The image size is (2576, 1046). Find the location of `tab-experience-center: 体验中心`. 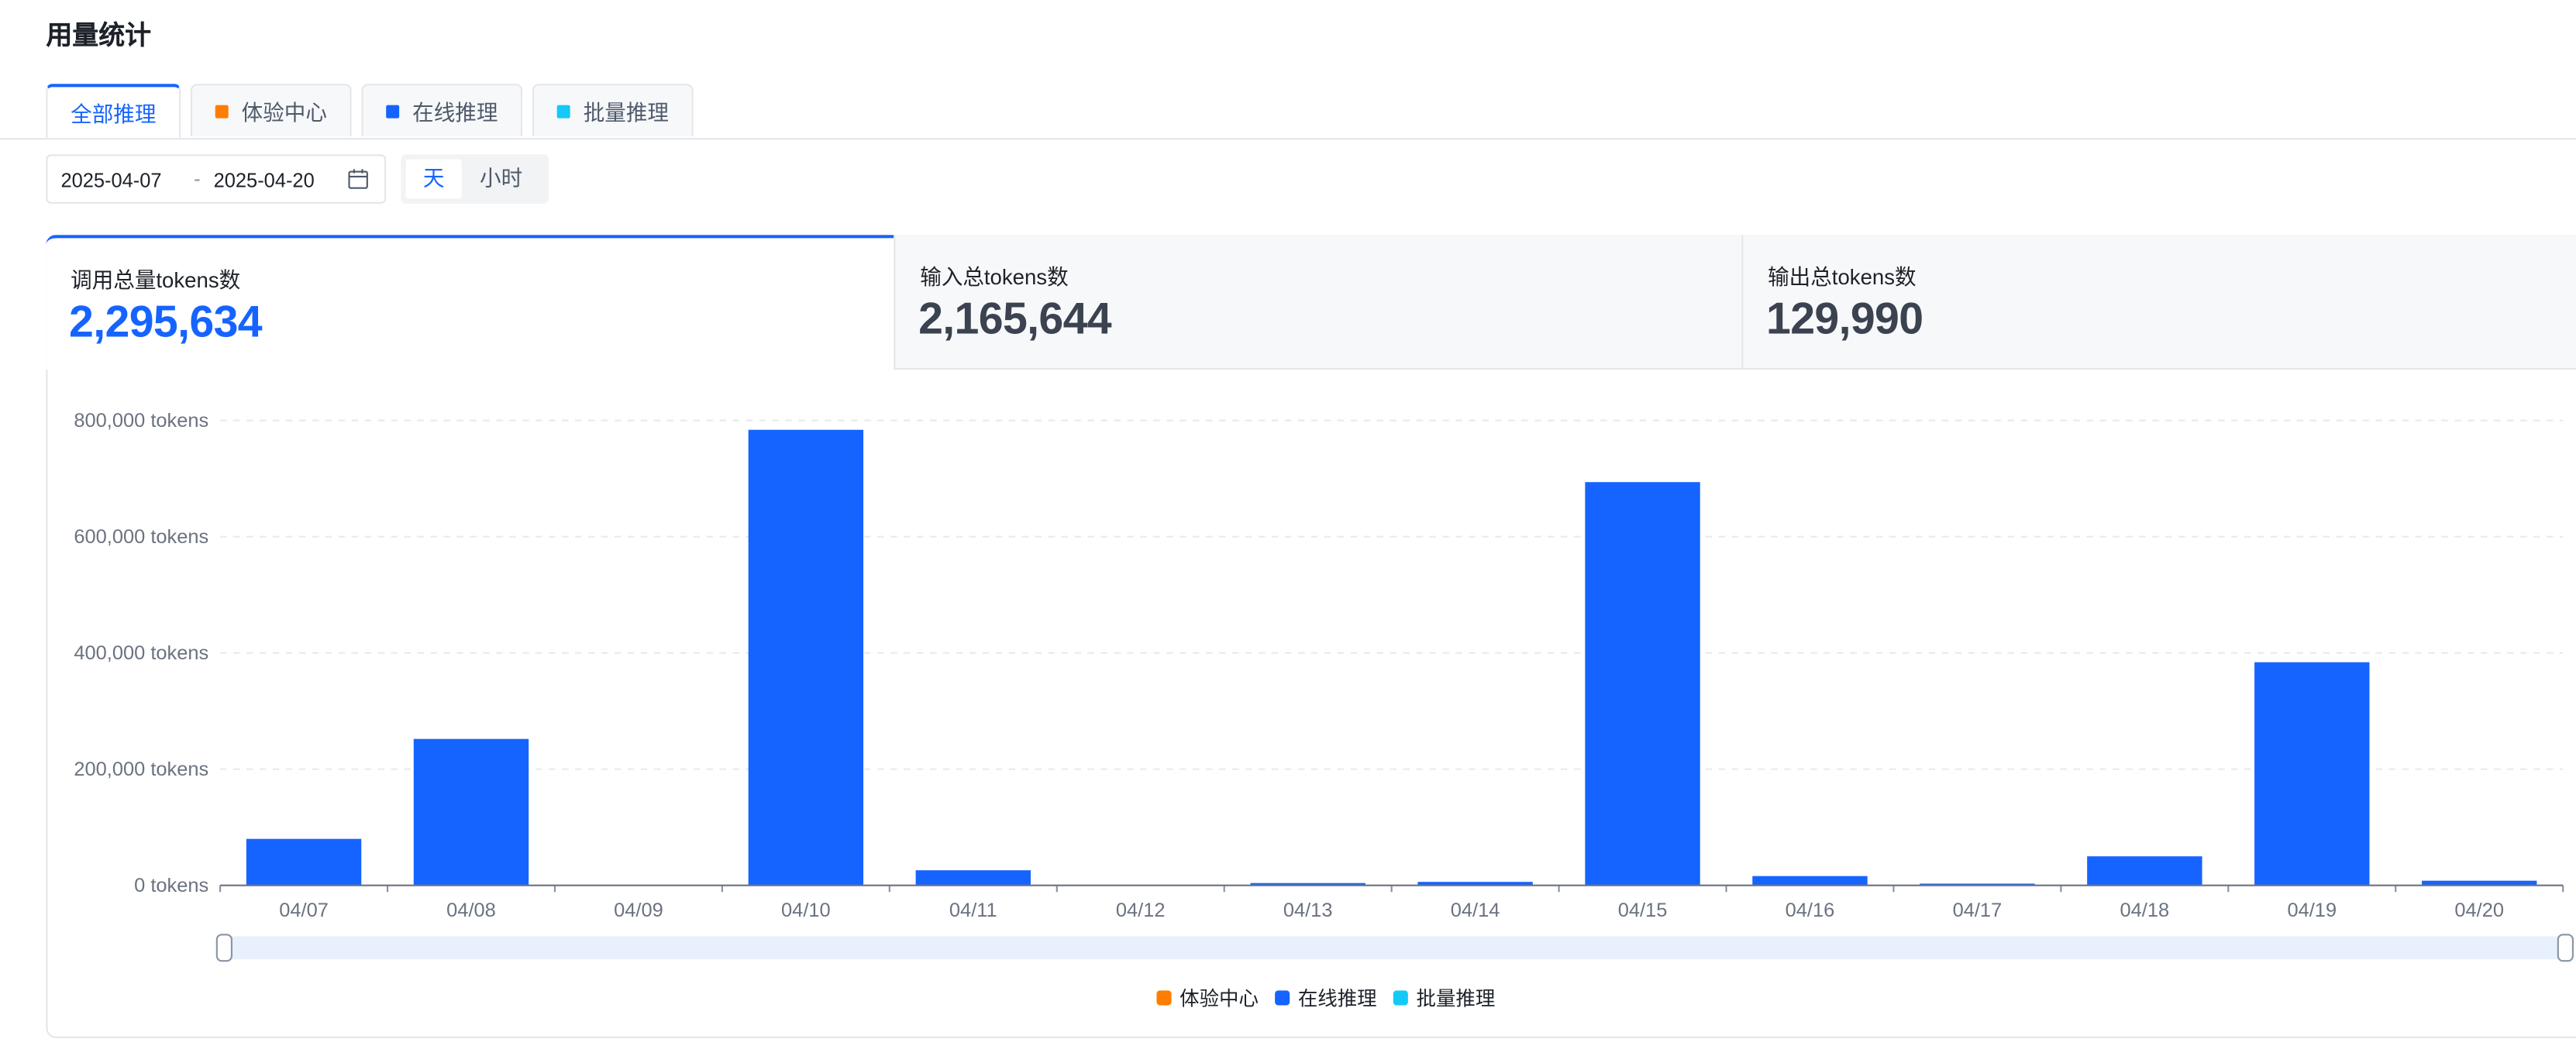

tab-experience-center: 体验中心 is located at coordinates (271, 110).